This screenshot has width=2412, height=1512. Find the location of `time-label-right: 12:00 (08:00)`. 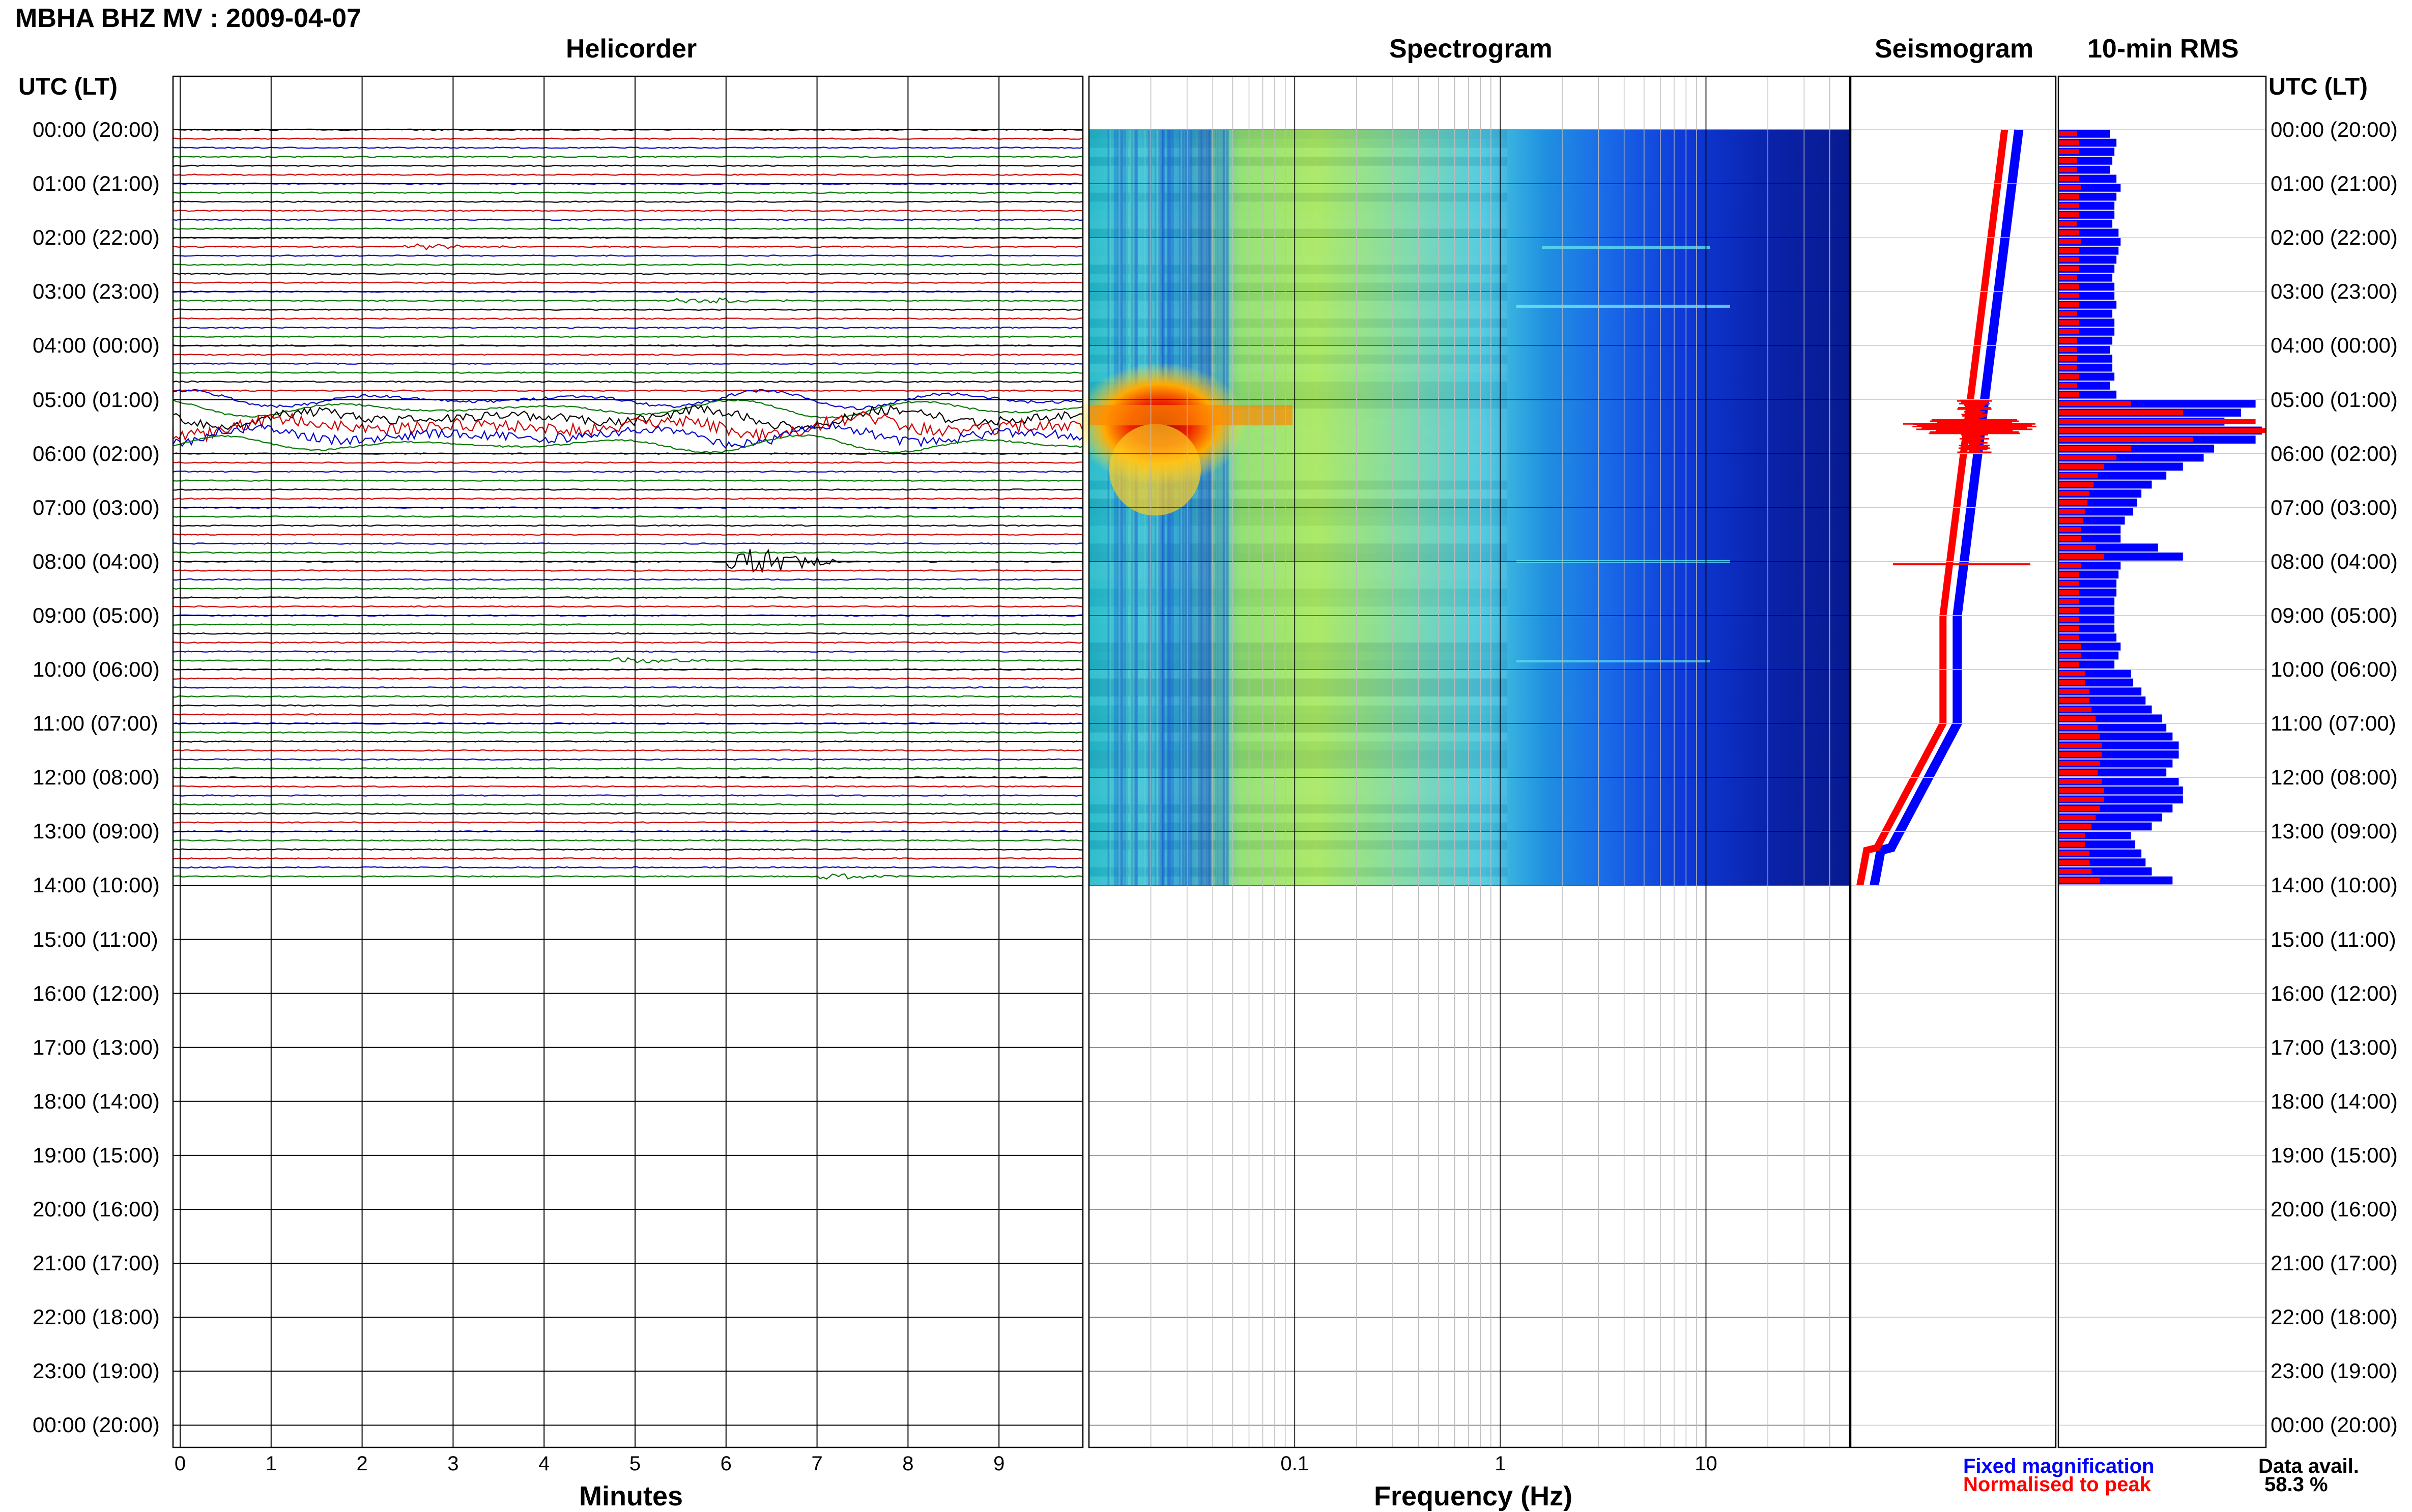

time-label-right: 12:00 (08:00) is located at coordinates (2335, 777).